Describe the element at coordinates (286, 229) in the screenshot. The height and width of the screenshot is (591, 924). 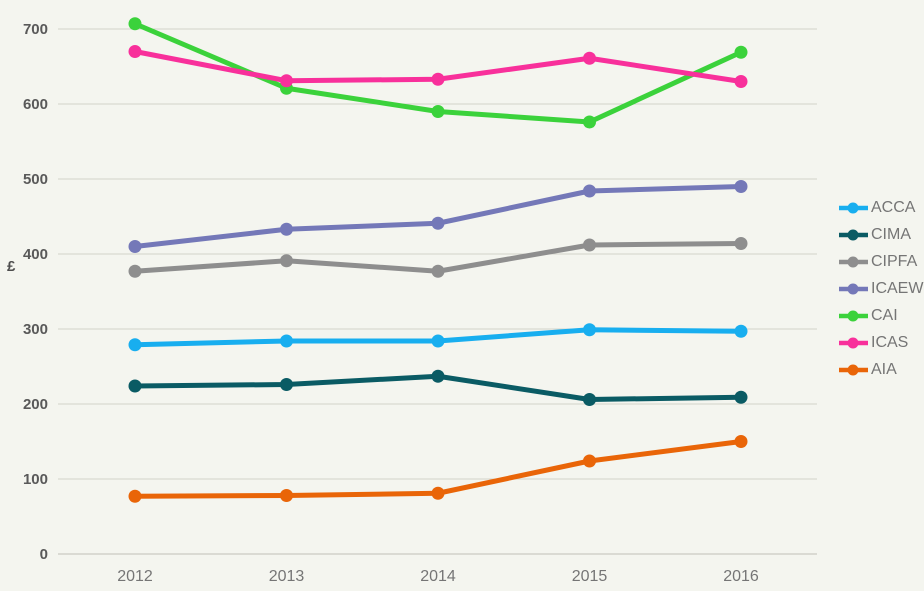
I see `data-point-icaew-2013` at that location.